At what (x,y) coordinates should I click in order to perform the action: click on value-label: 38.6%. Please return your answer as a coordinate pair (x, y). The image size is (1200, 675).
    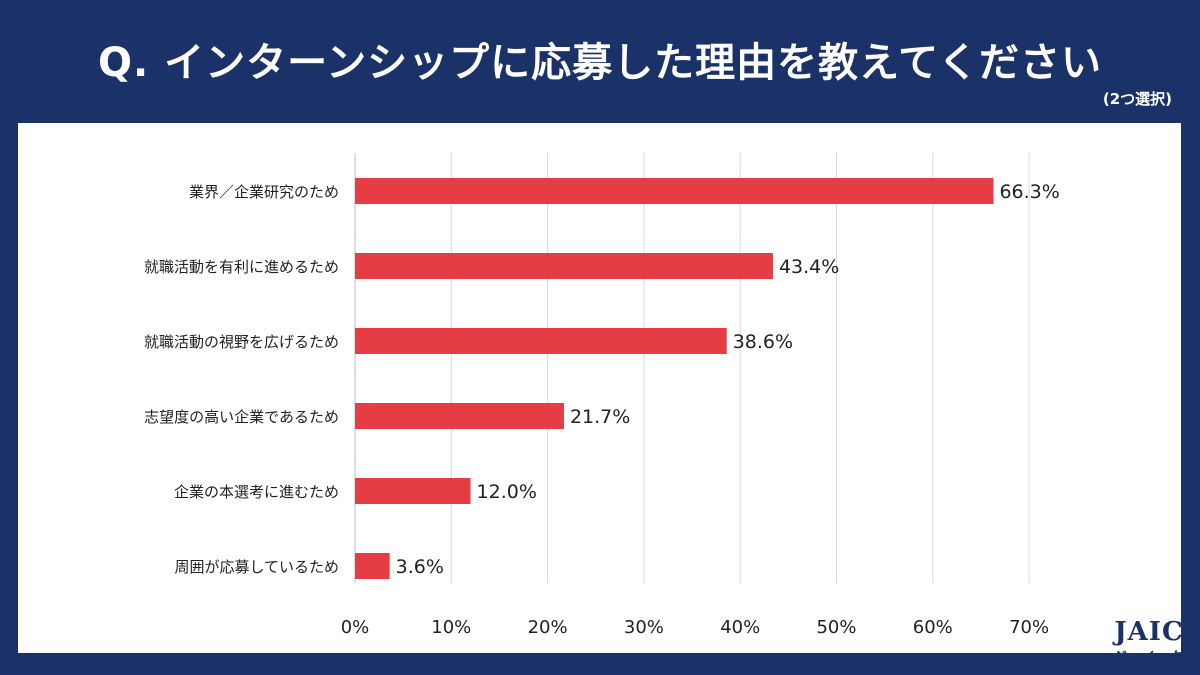
    Looking at the image, I should click on (763, 342).